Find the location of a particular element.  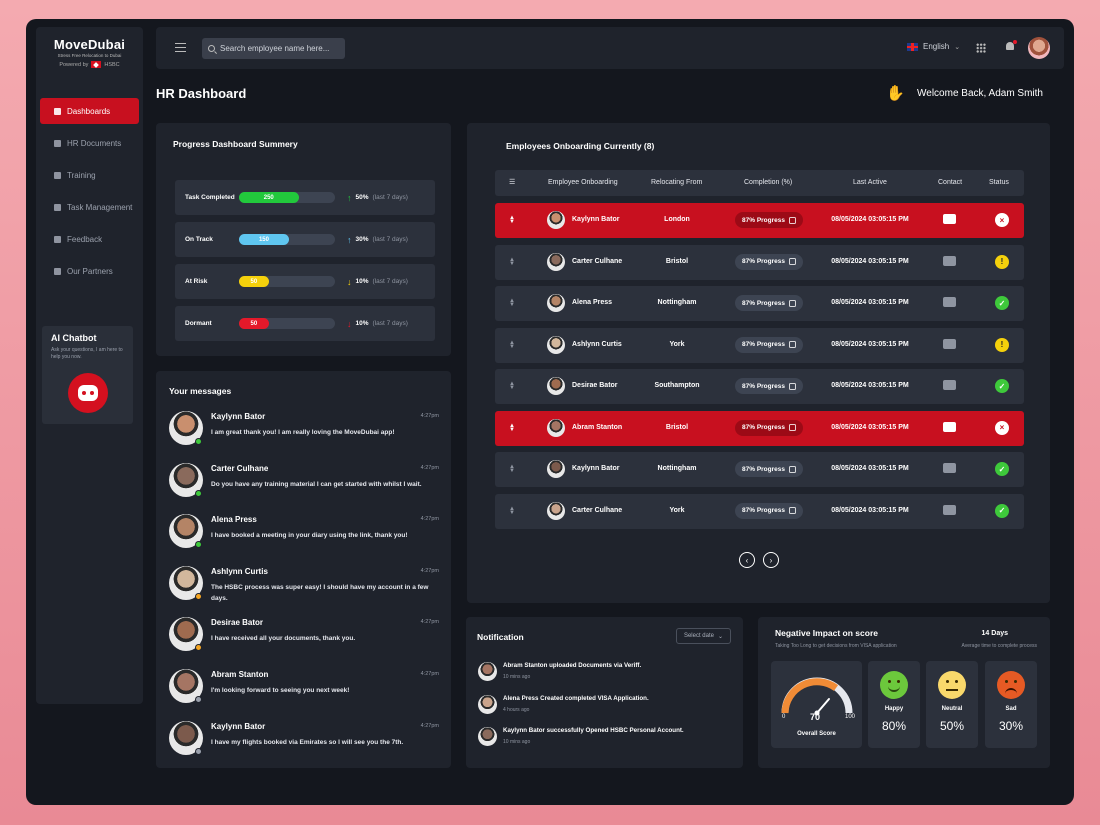

column-header-contact: Contact is located at coordinates (950, 182).